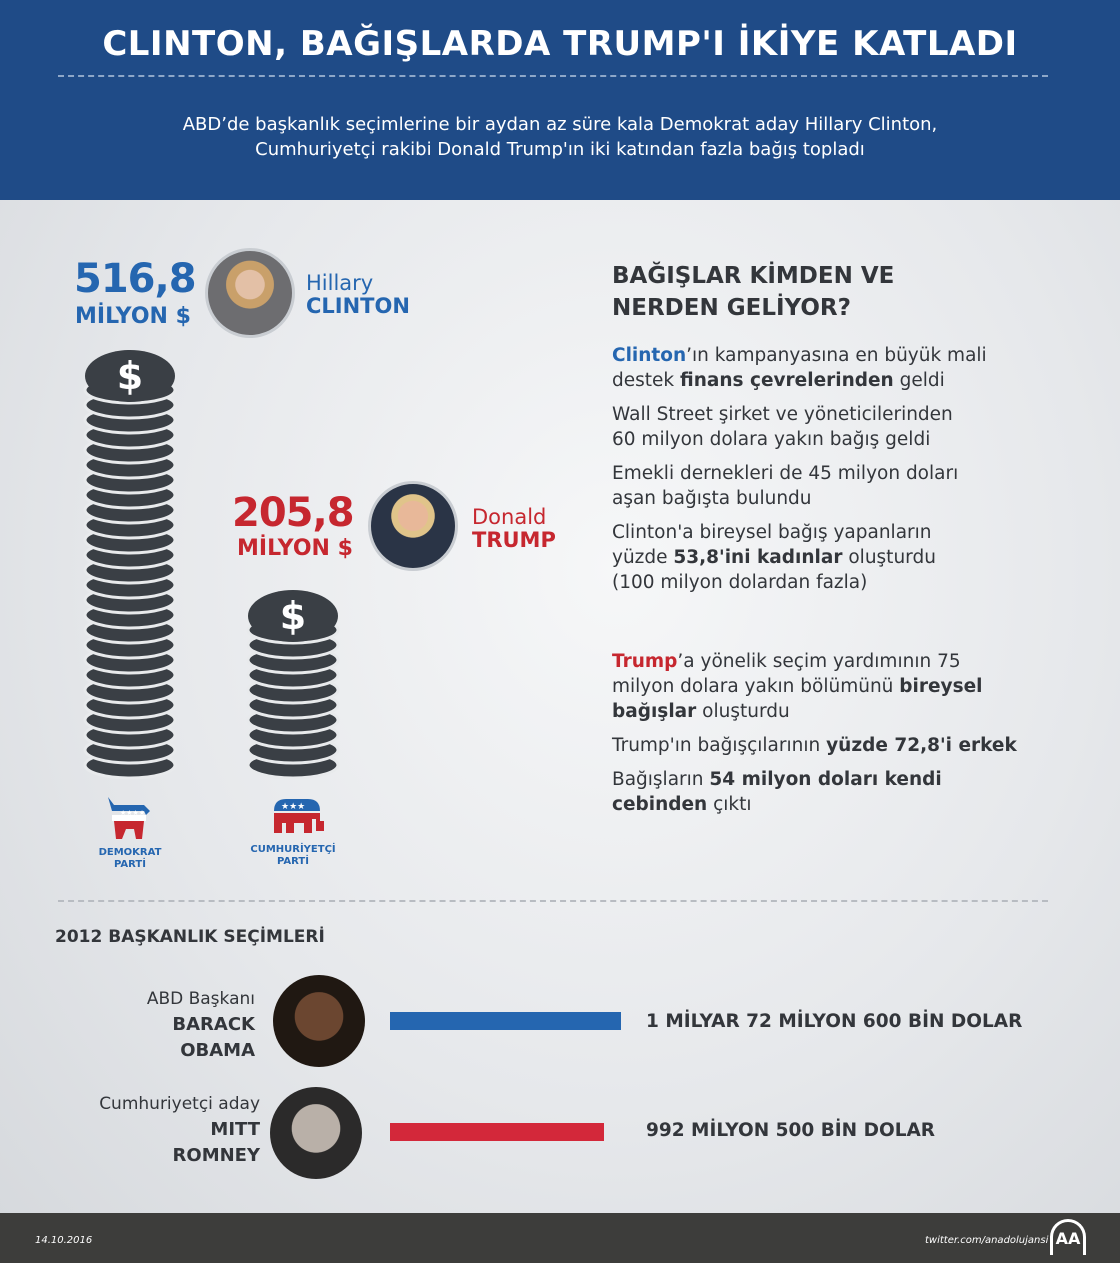 Image resolution: width=1120 pixels, height=1263 pixels. Describe the element at coordinates (560, 1238) in the screenshot. I see `footer` at that location.